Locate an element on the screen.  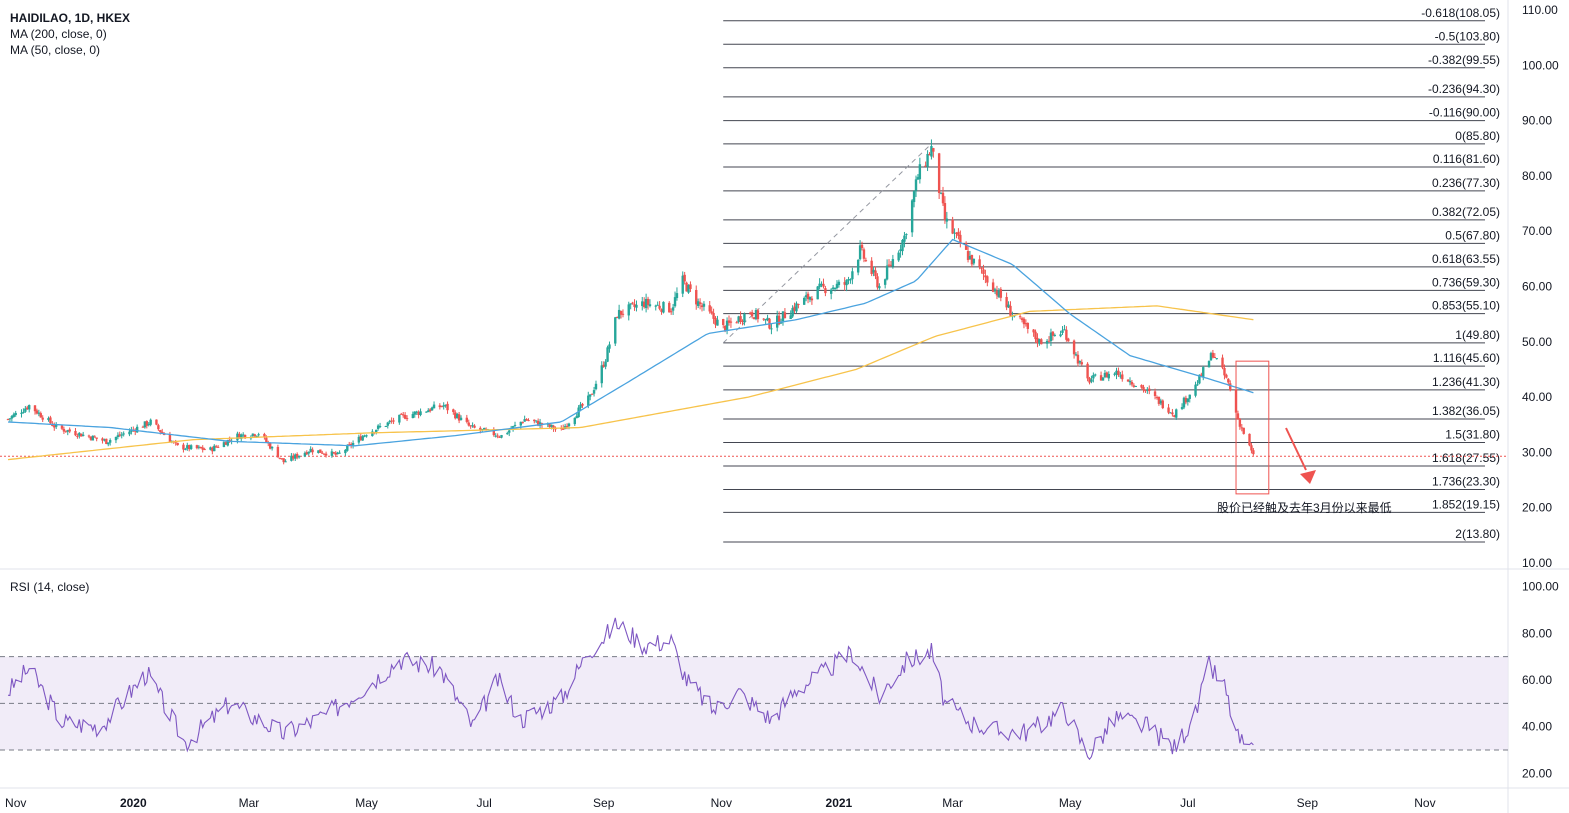
price-tick-label: 110.00 is located at coordinates (1540, 10).